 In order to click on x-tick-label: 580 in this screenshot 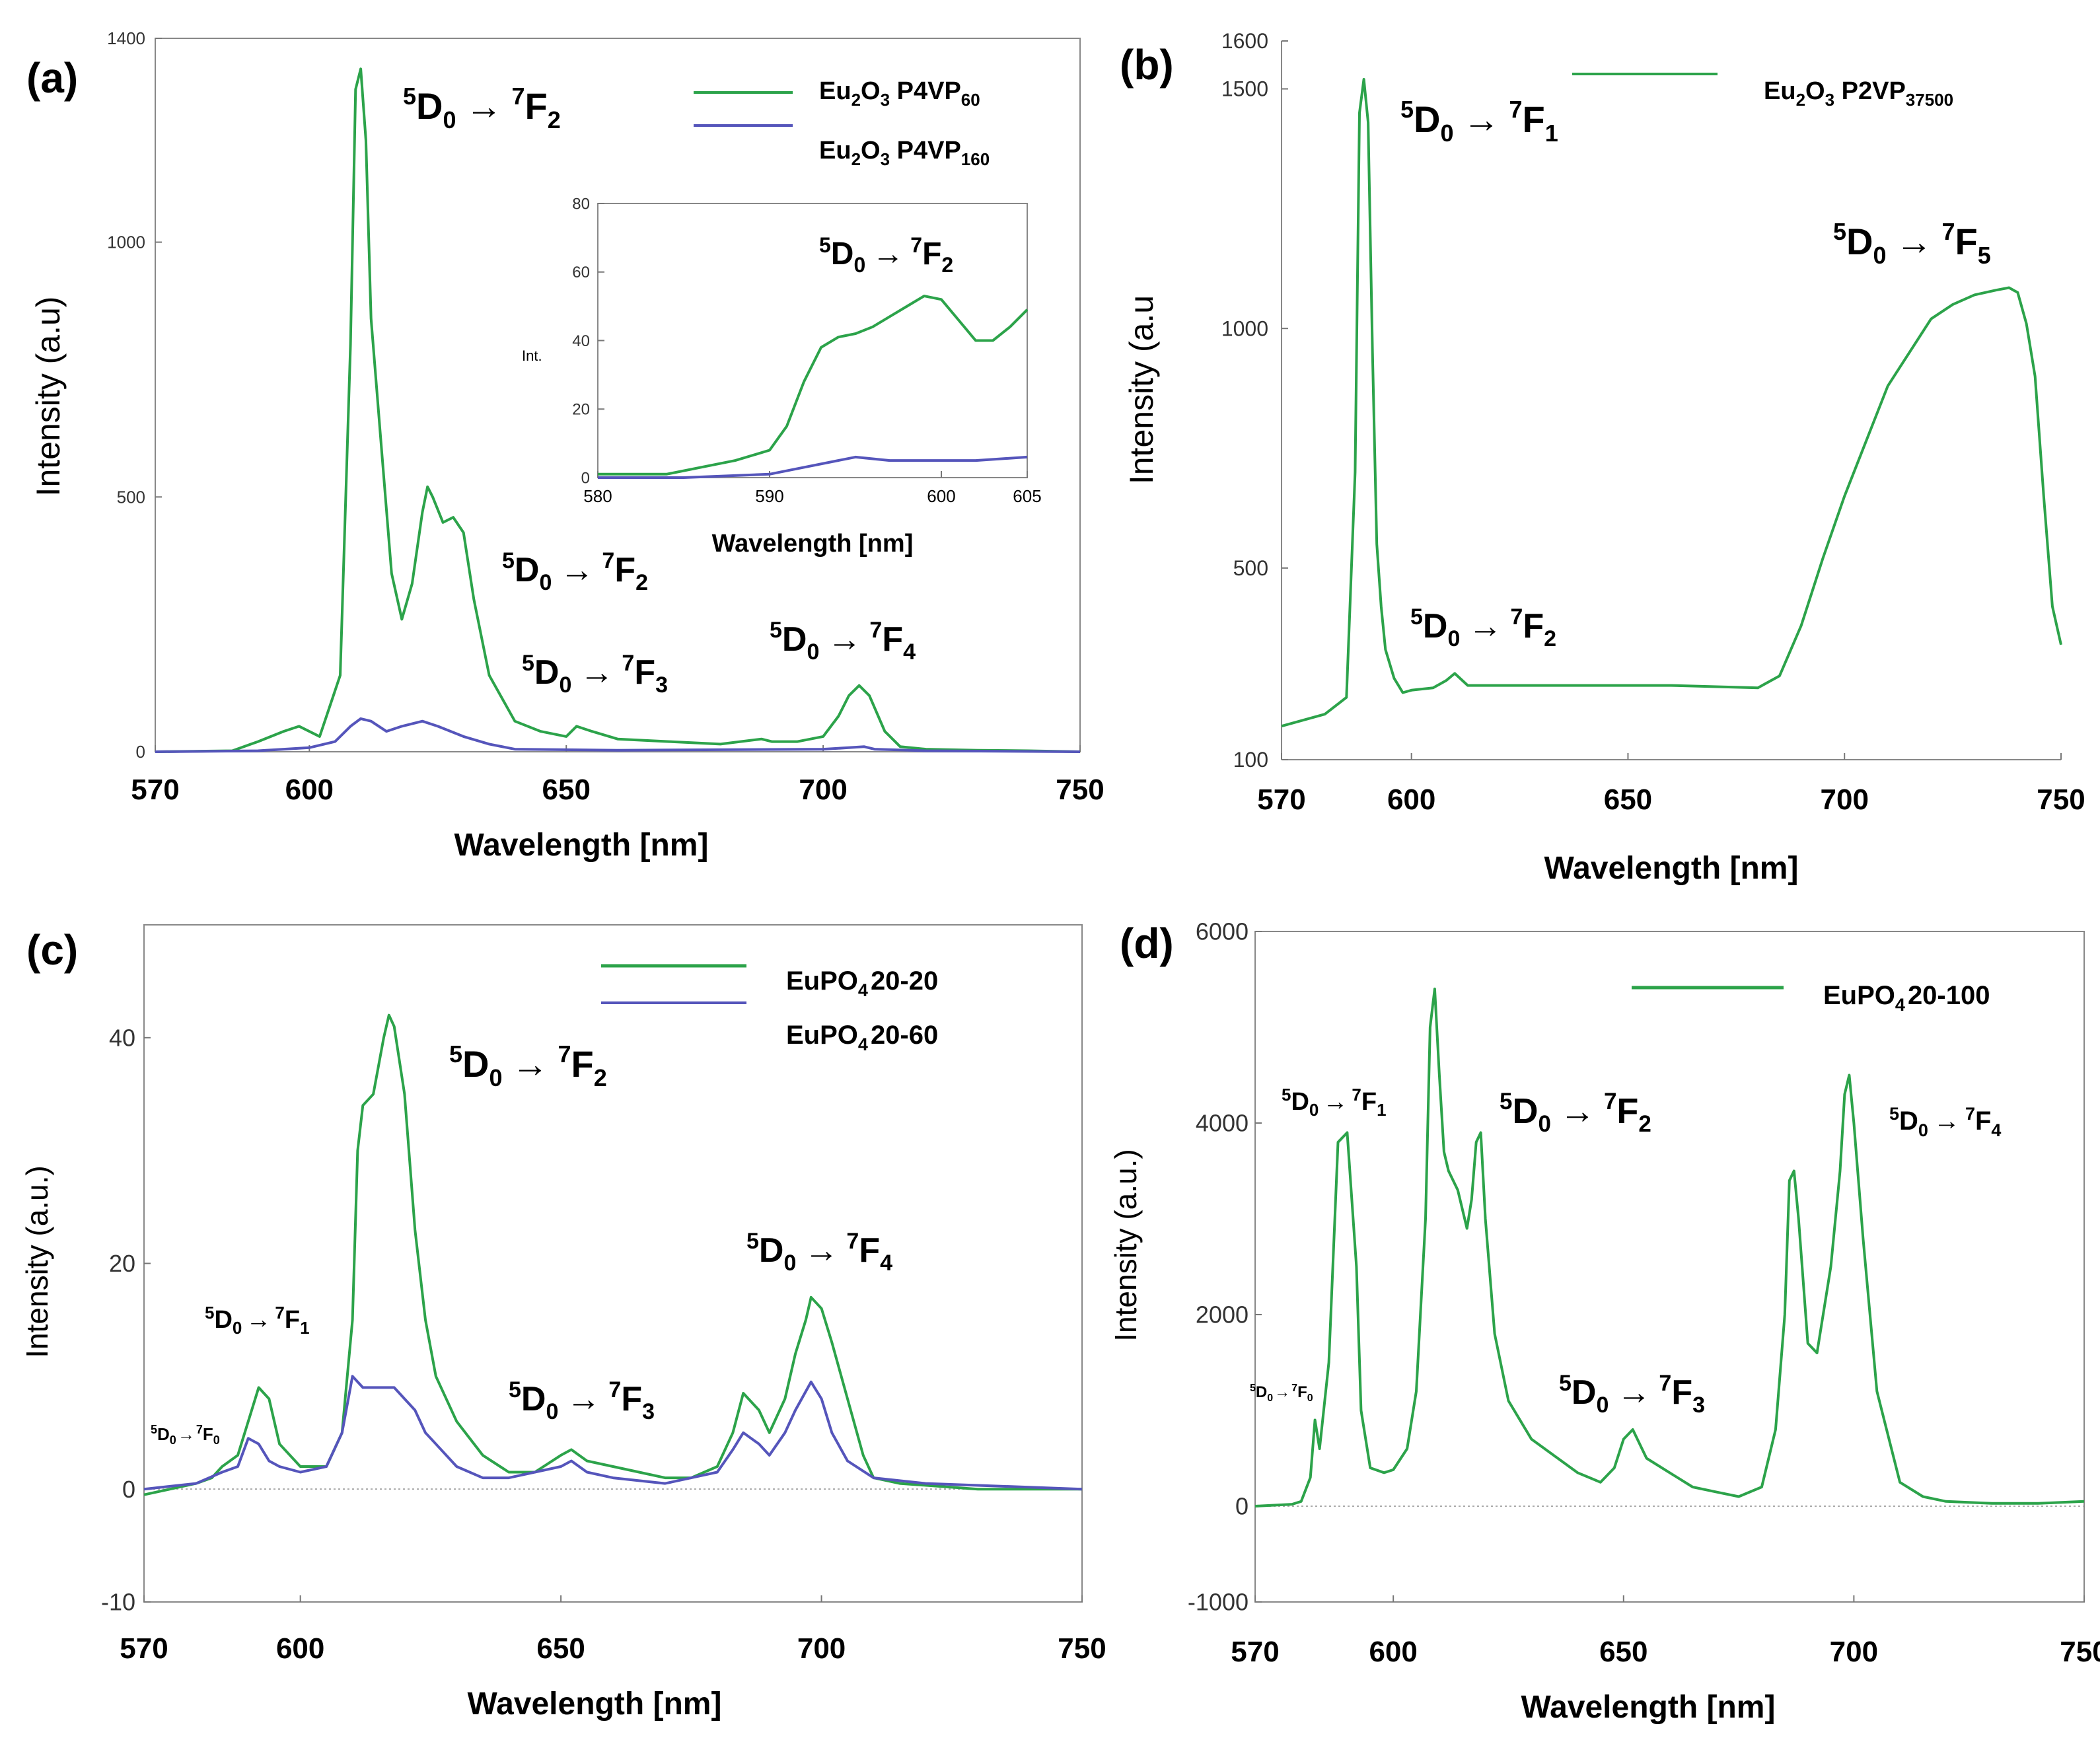, I will do `click(597, 496)`.